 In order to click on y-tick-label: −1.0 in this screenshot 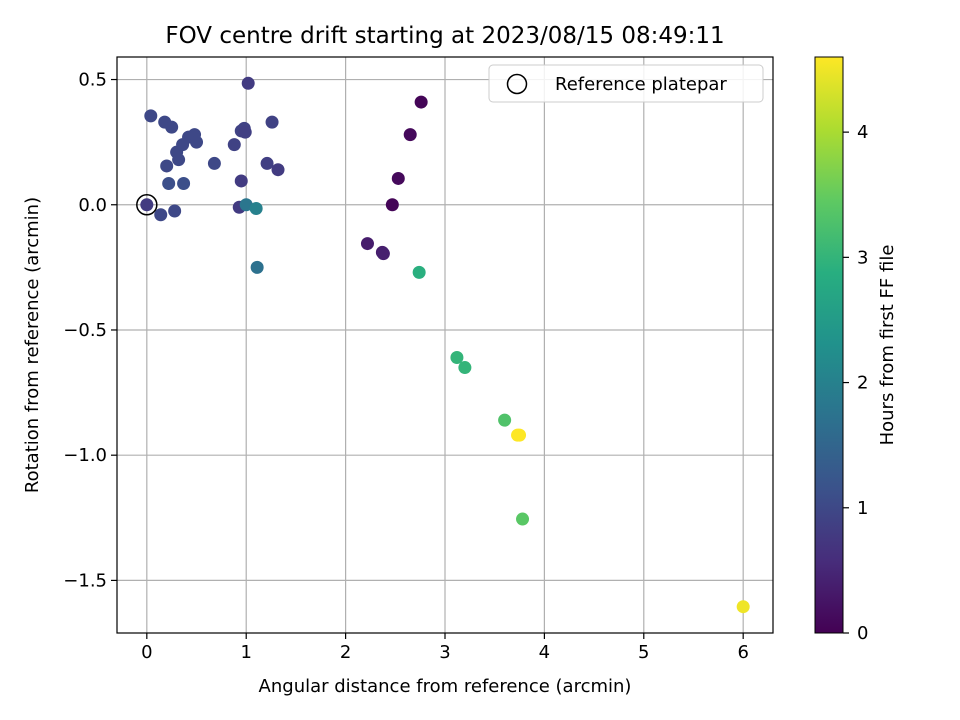, I will do `click(85, 455)`.